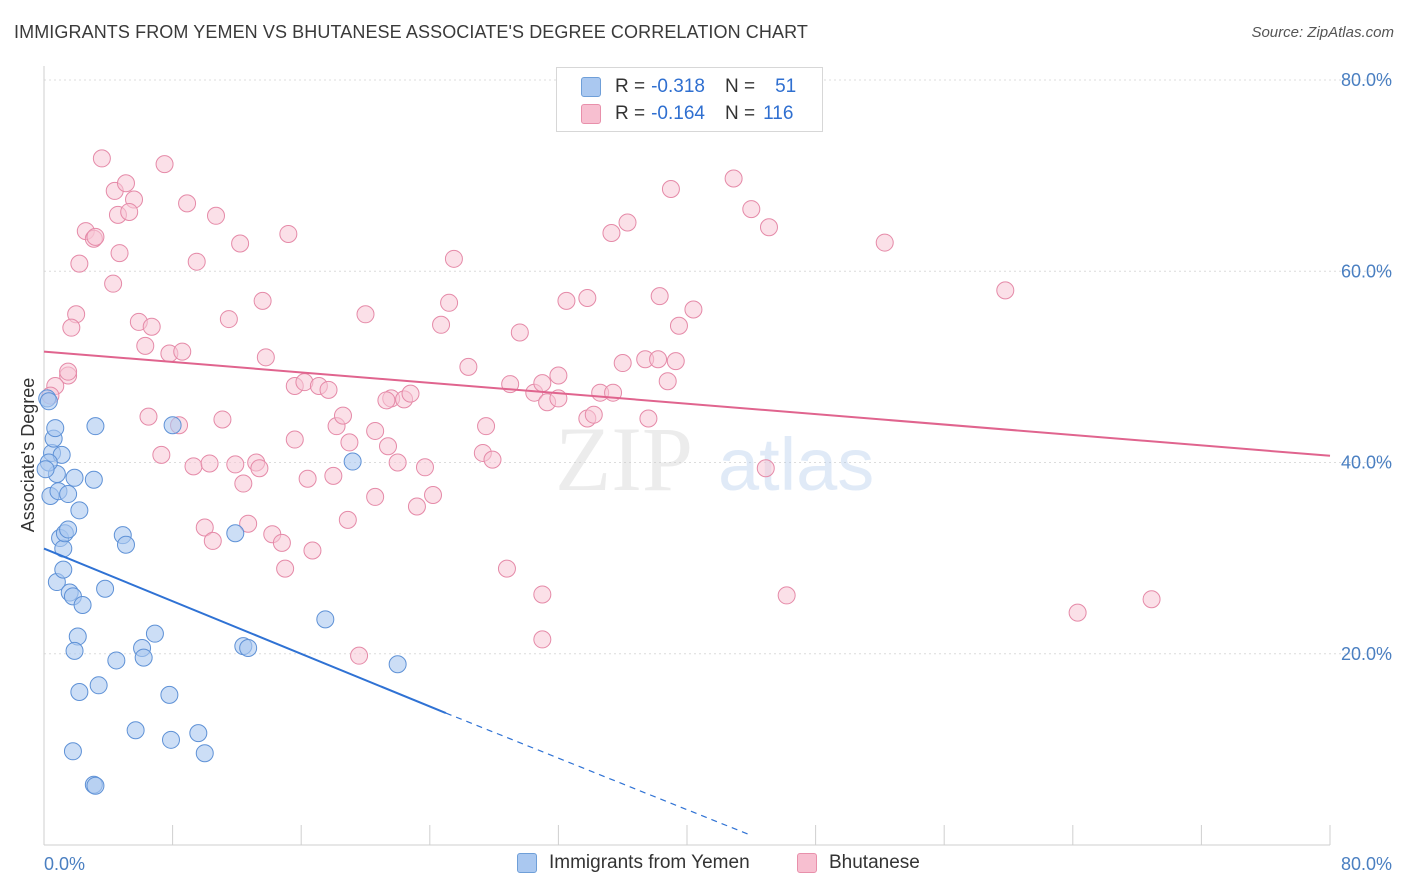 The width and height of the screenshot is (1406, 892). What do you see at coordinates (245, 630) in the screenshot?
I see `yemen-trend-line` at bounding box center [245, 630].